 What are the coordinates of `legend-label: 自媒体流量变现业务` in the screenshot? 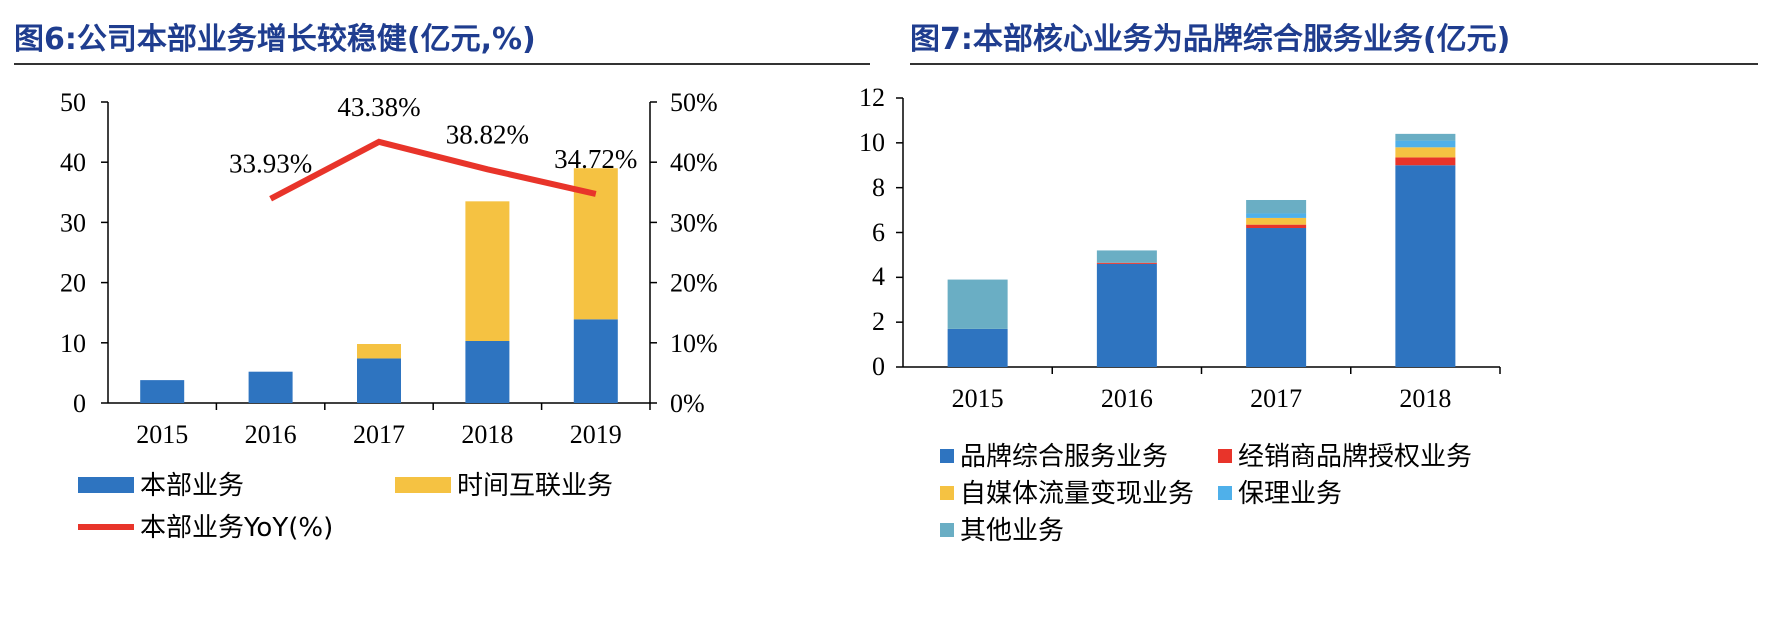 It's located at (1077, 494).